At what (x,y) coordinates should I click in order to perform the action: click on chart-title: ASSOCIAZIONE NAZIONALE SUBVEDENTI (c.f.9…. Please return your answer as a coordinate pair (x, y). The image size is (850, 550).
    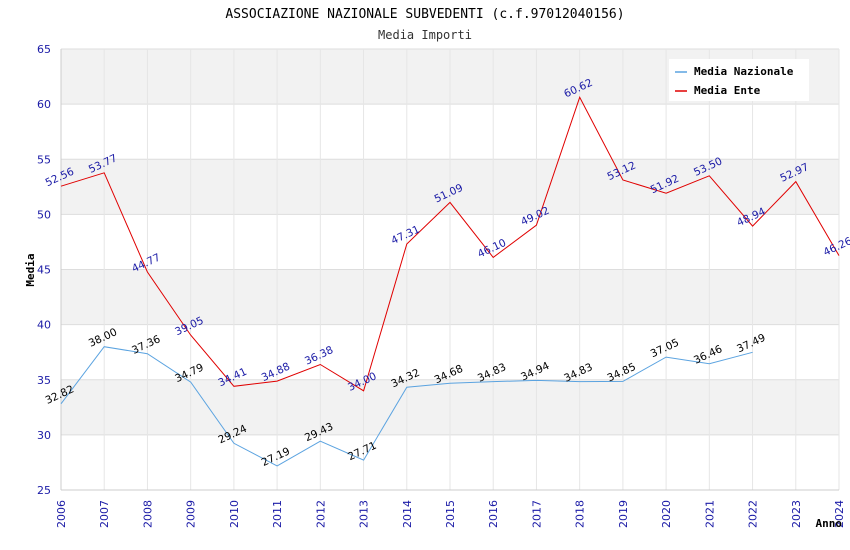
    Looking at the image, I should click on (424, 14).